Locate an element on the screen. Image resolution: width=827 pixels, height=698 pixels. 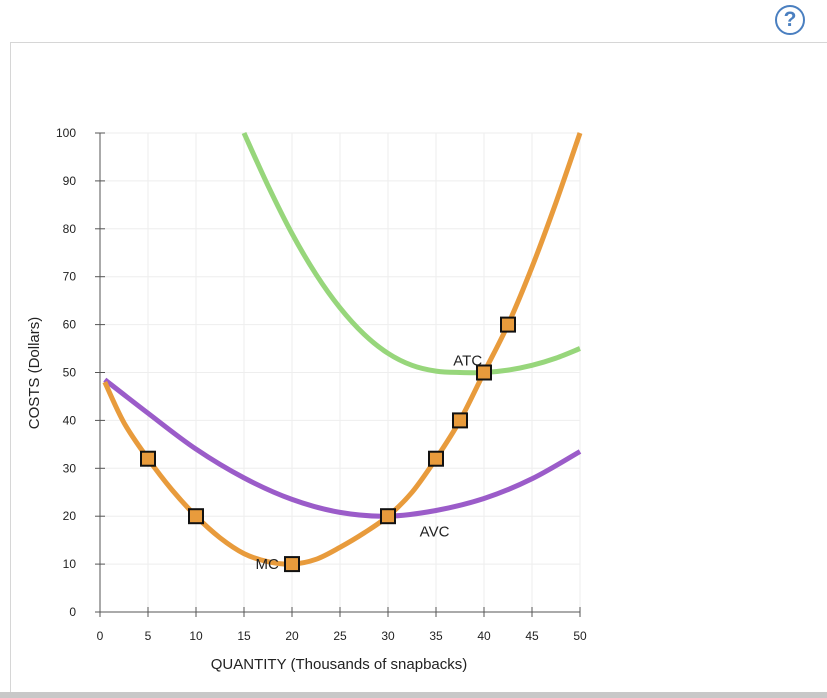
y-axis-title: COSTS (Dollars) is located at coordinates (34, 373).